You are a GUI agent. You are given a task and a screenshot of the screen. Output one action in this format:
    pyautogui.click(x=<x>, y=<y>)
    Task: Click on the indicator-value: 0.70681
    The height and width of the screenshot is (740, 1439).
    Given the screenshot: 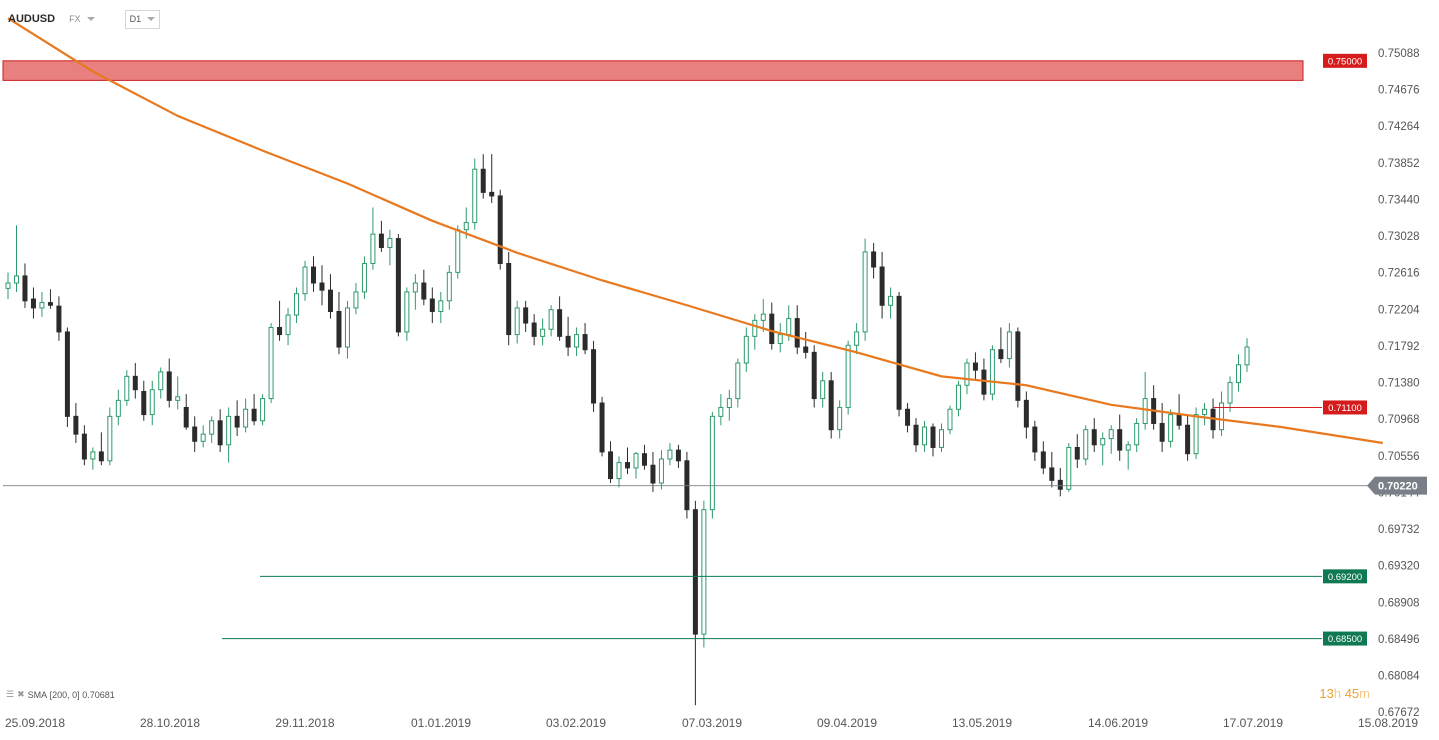 What is the action you would take?
    pyautogui.click(x=98, y=694)
    